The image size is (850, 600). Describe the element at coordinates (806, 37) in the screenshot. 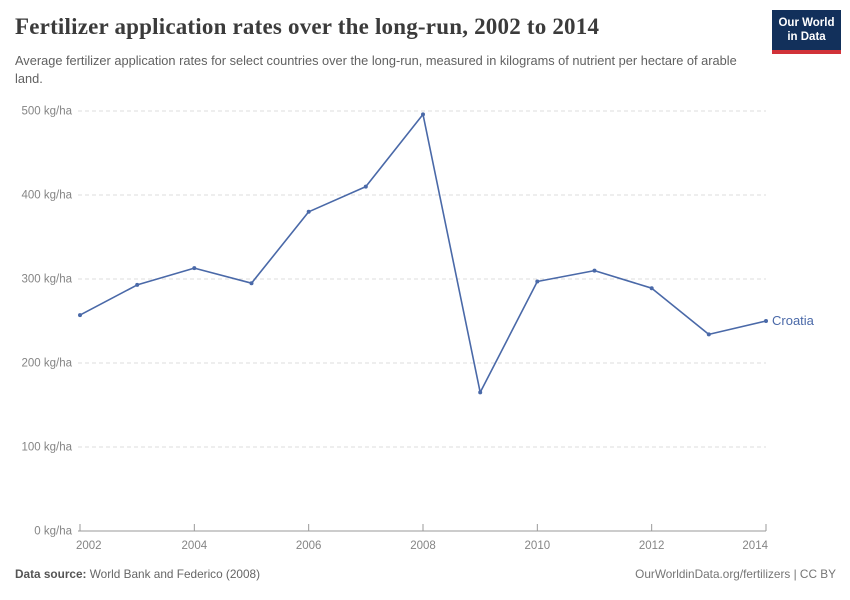

I see `logo-line-2: in Data` at that location.